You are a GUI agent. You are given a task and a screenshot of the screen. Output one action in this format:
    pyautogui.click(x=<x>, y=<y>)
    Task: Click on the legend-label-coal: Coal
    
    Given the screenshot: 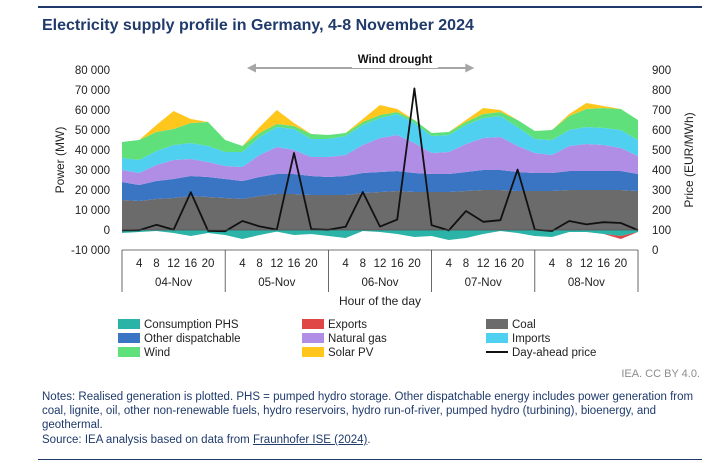 What is the action you would take?
    pyautogui.click(x=524, y=325)
    